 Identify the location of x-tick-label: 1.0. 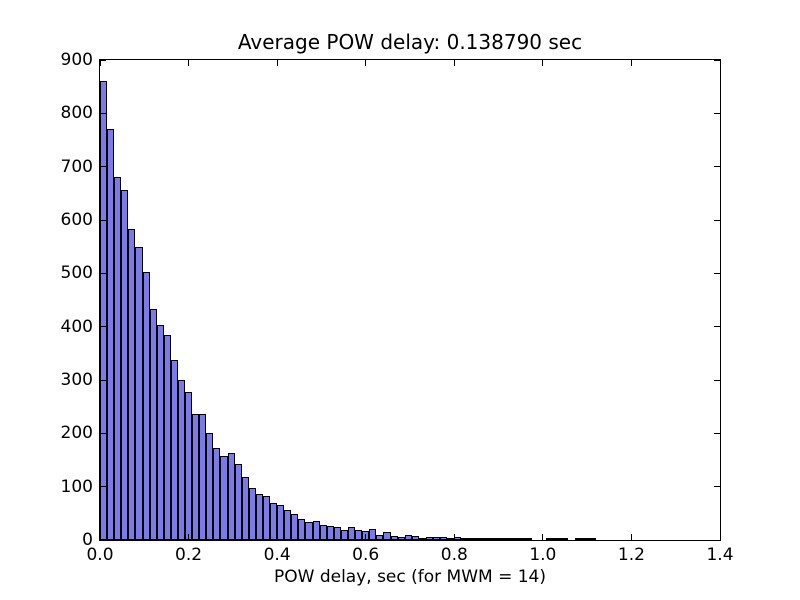
(543, 555).